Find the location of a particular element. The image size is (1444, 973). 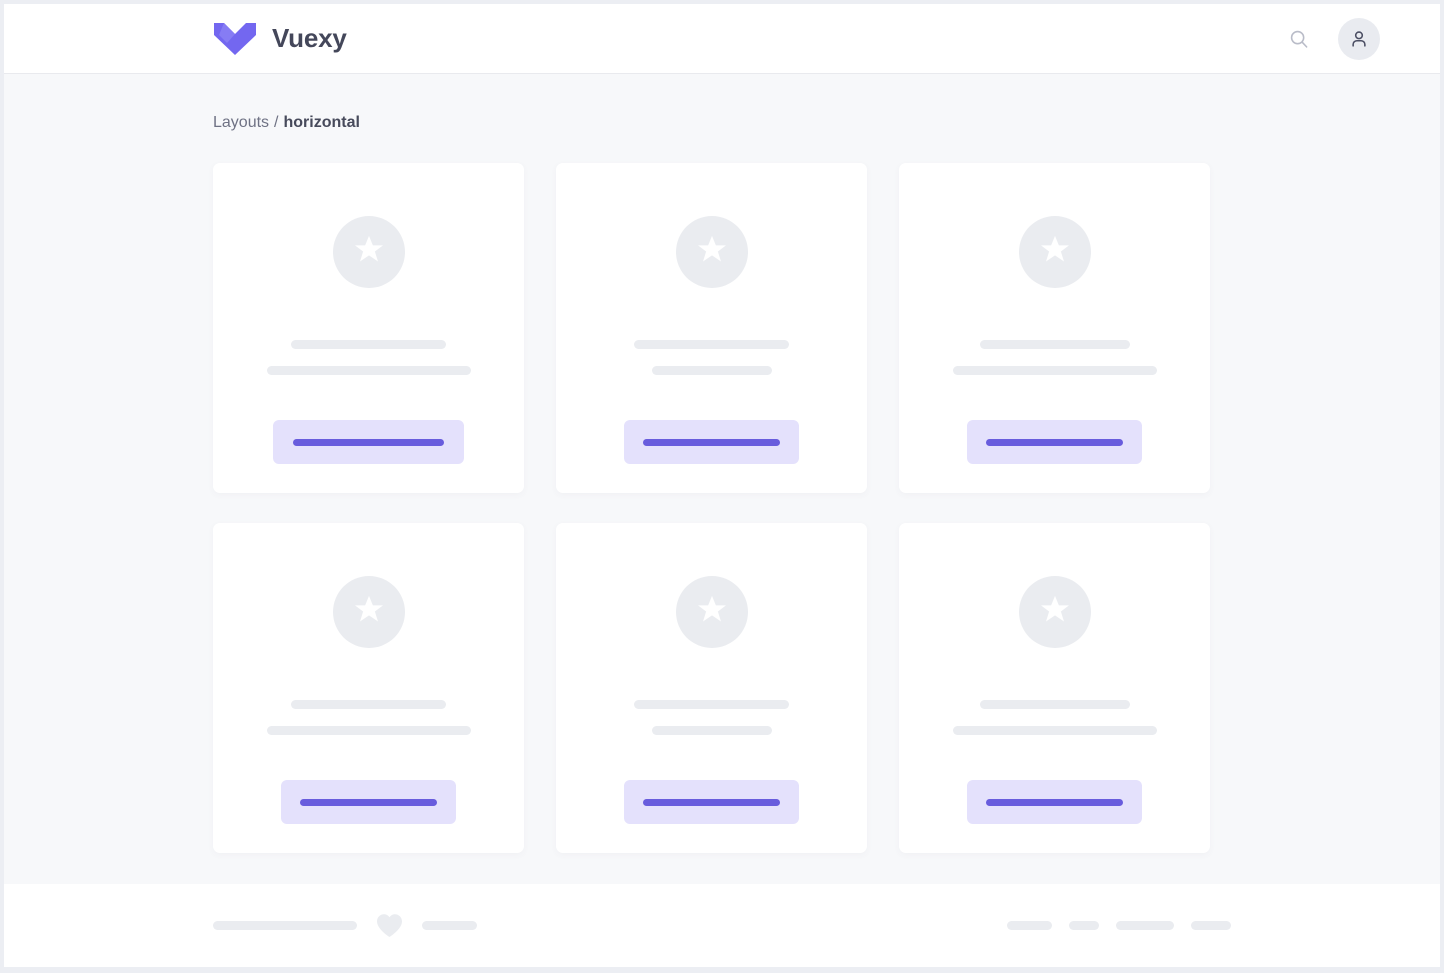

navbar-actions is located at coordinates (1333, 38).